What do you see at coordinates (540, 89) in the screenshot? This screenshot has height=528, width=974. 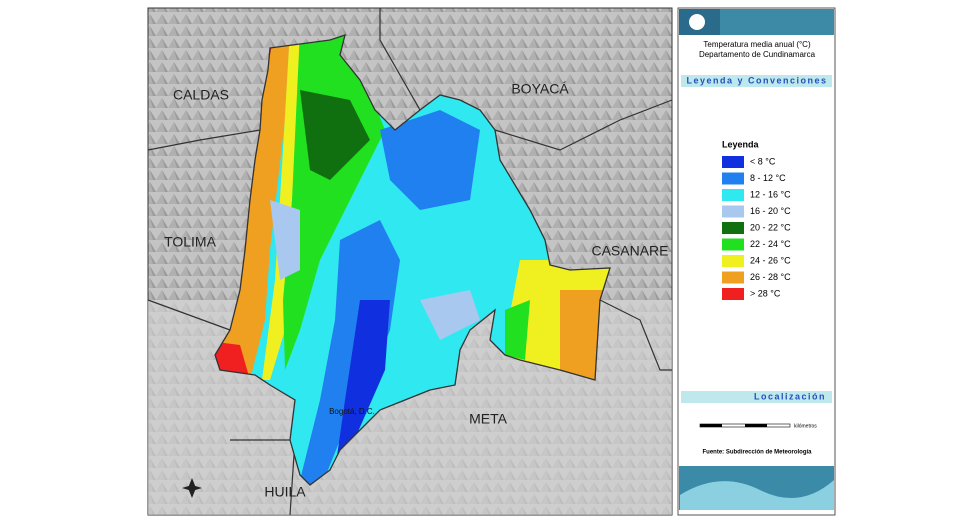 I see `dept-label: BOYACÁ` at bounding box center [540, 89].